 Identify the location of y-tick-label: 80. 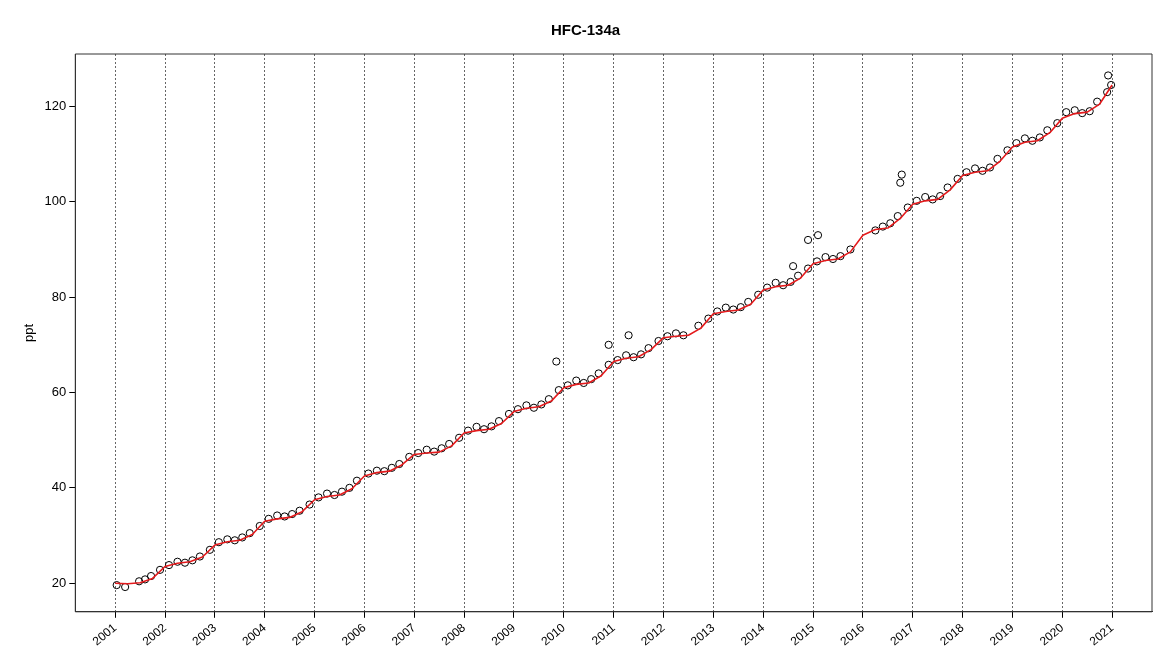
(59, 296).